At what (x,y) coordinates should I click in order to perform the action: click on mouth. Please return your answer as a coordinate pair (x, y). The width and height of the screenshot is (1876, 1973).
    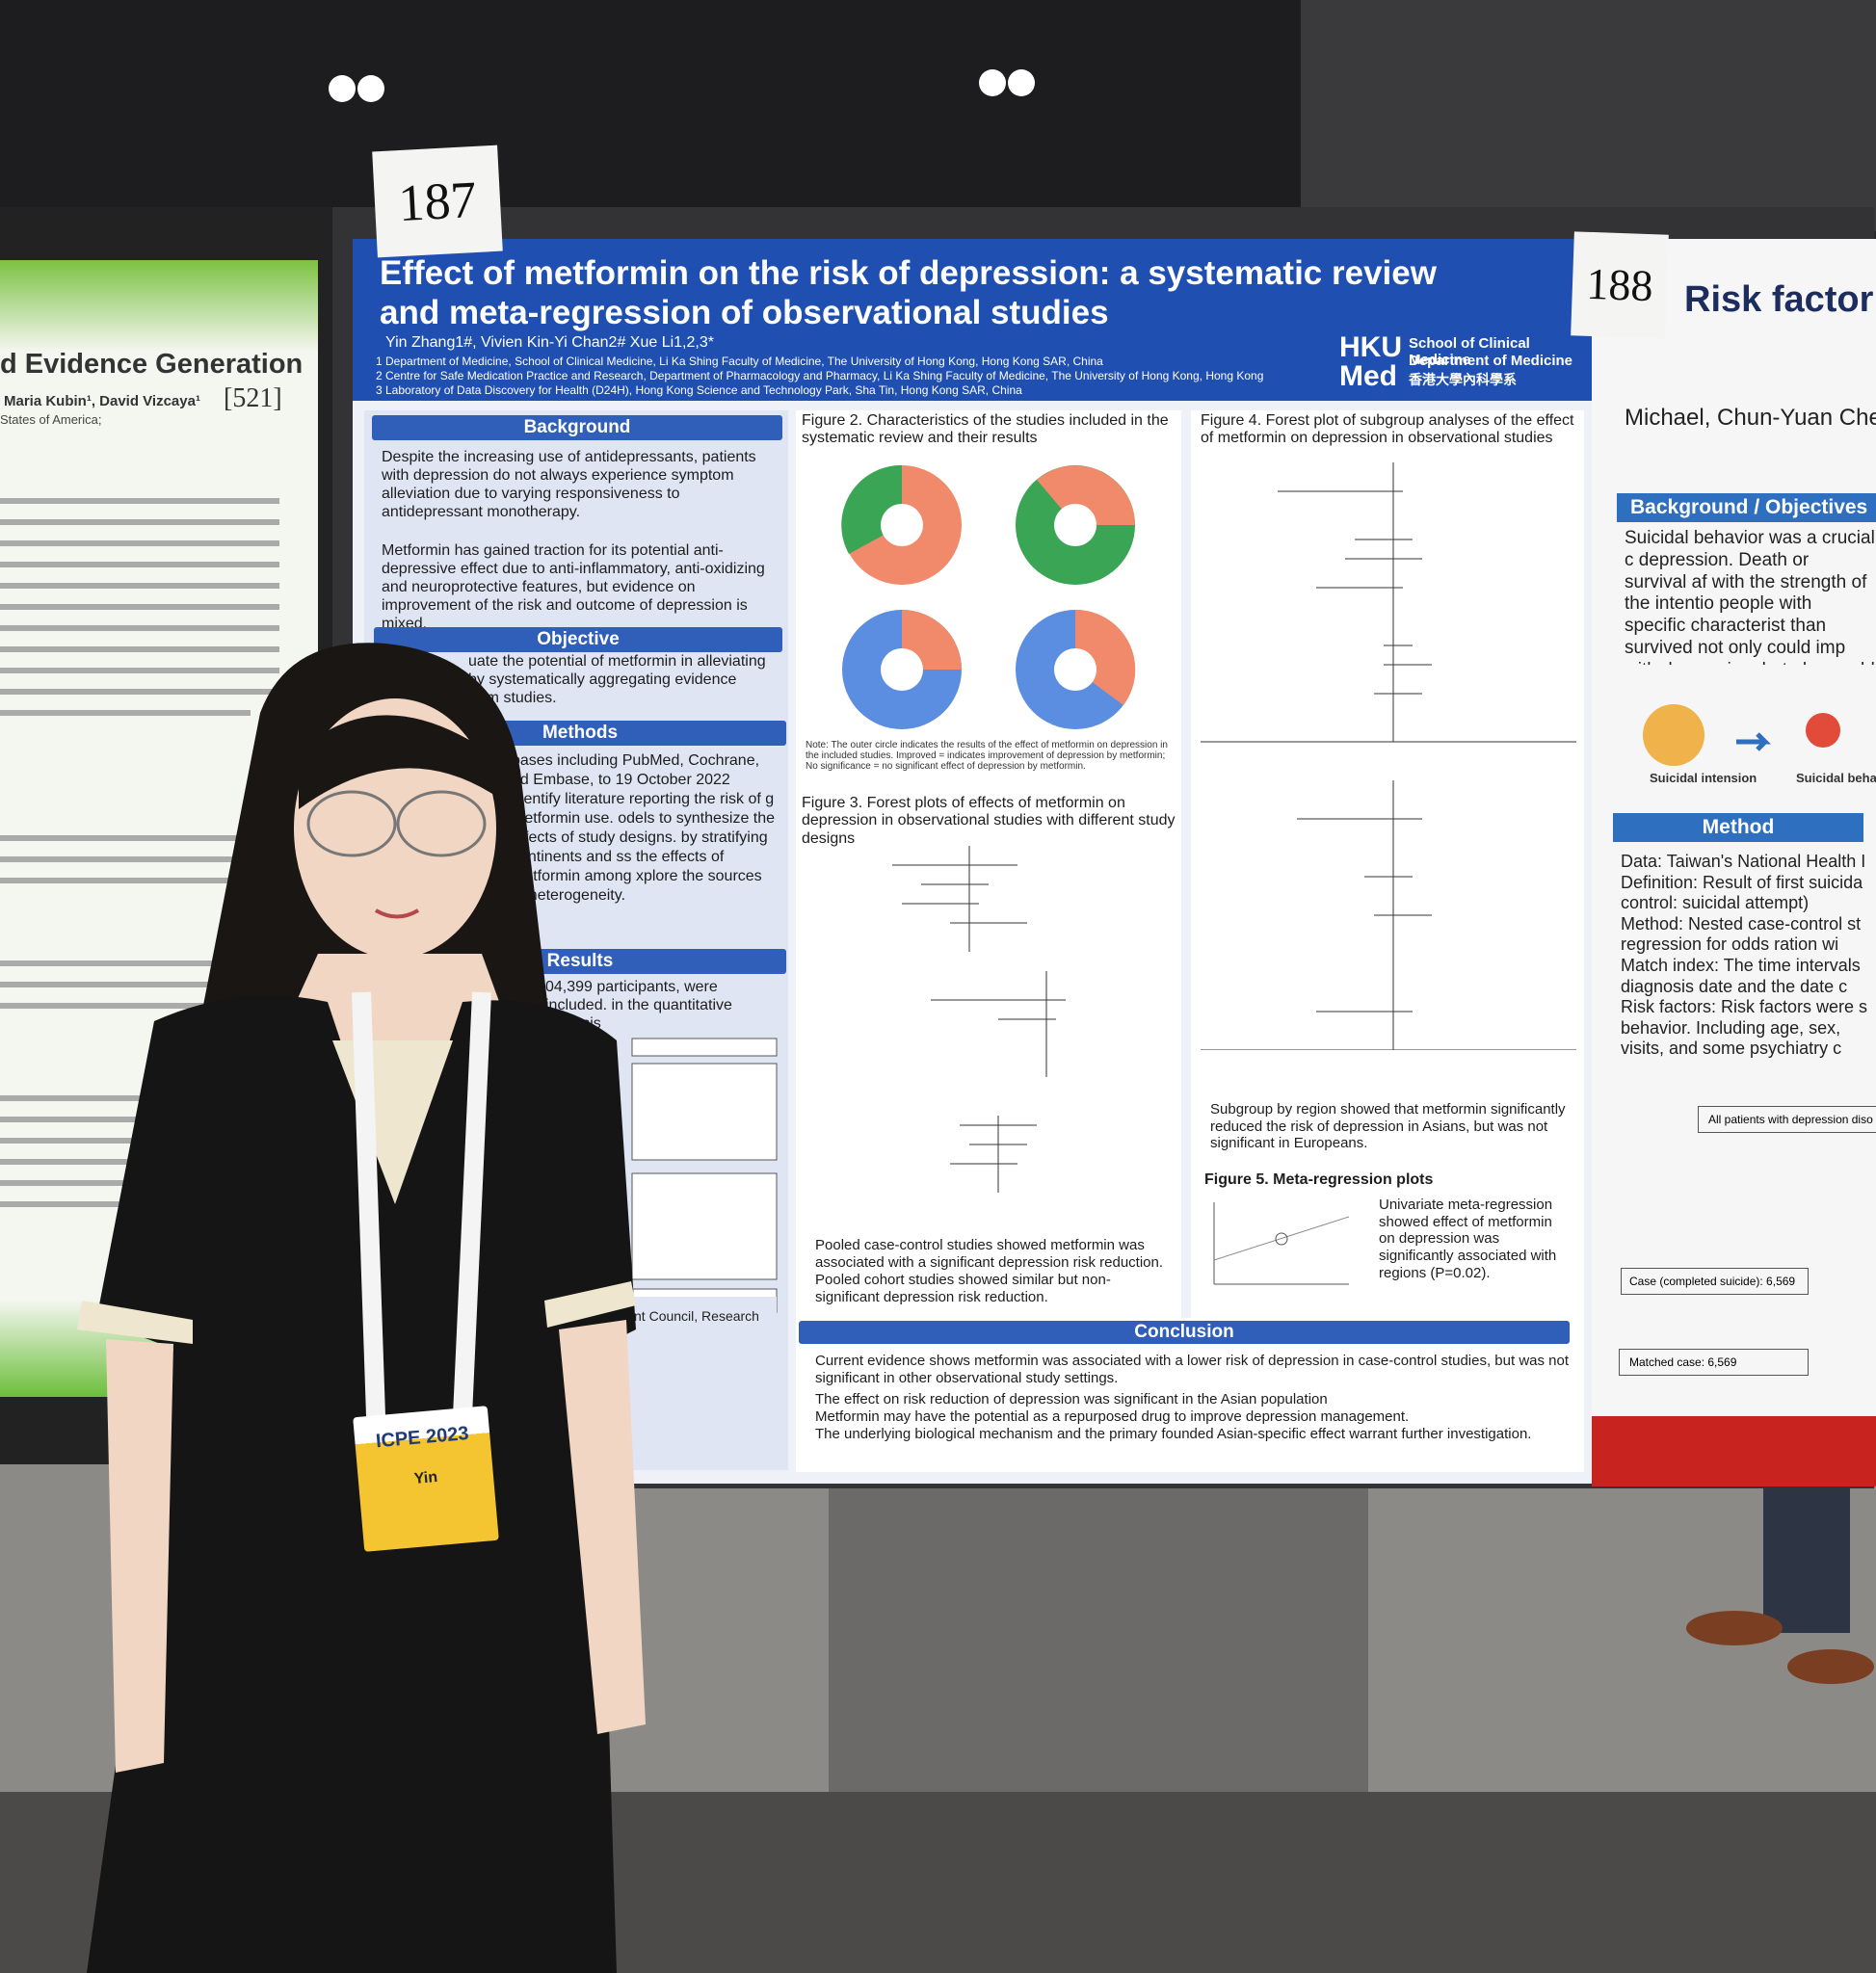
    Looking at the image, I should click on (397, 913).